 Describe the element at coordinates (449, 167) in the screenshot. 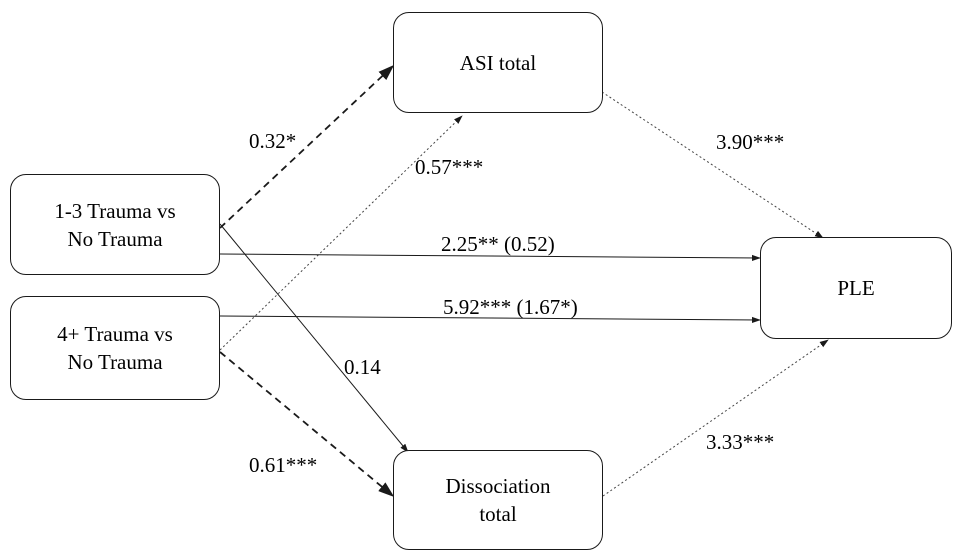

I see `edge-label-trauma4-asi: 0.57***` at that location.